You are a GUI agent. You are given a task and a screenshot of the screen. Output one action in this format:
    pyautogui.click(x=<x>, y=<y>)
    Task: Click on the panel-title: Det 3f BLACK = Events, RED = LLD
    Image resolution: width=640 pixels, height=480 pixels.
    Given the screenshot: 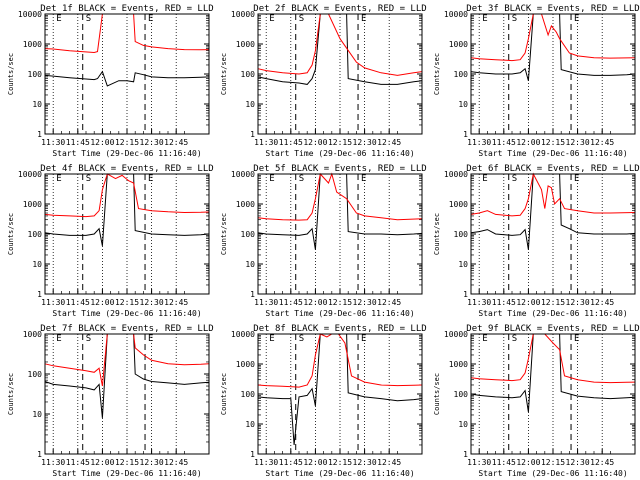 What is the action you would take?
    pyautogui.click(x=552, y=9)
    